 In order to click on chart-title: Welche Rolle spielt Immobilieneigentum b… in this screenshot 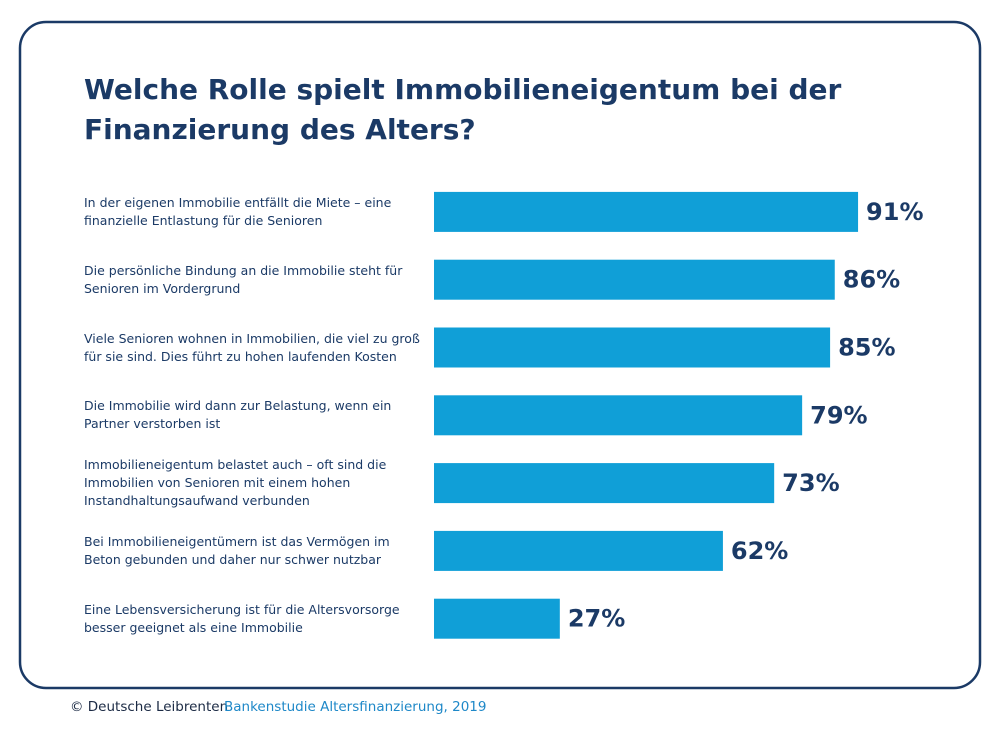, I will do `click(463, 109)`.